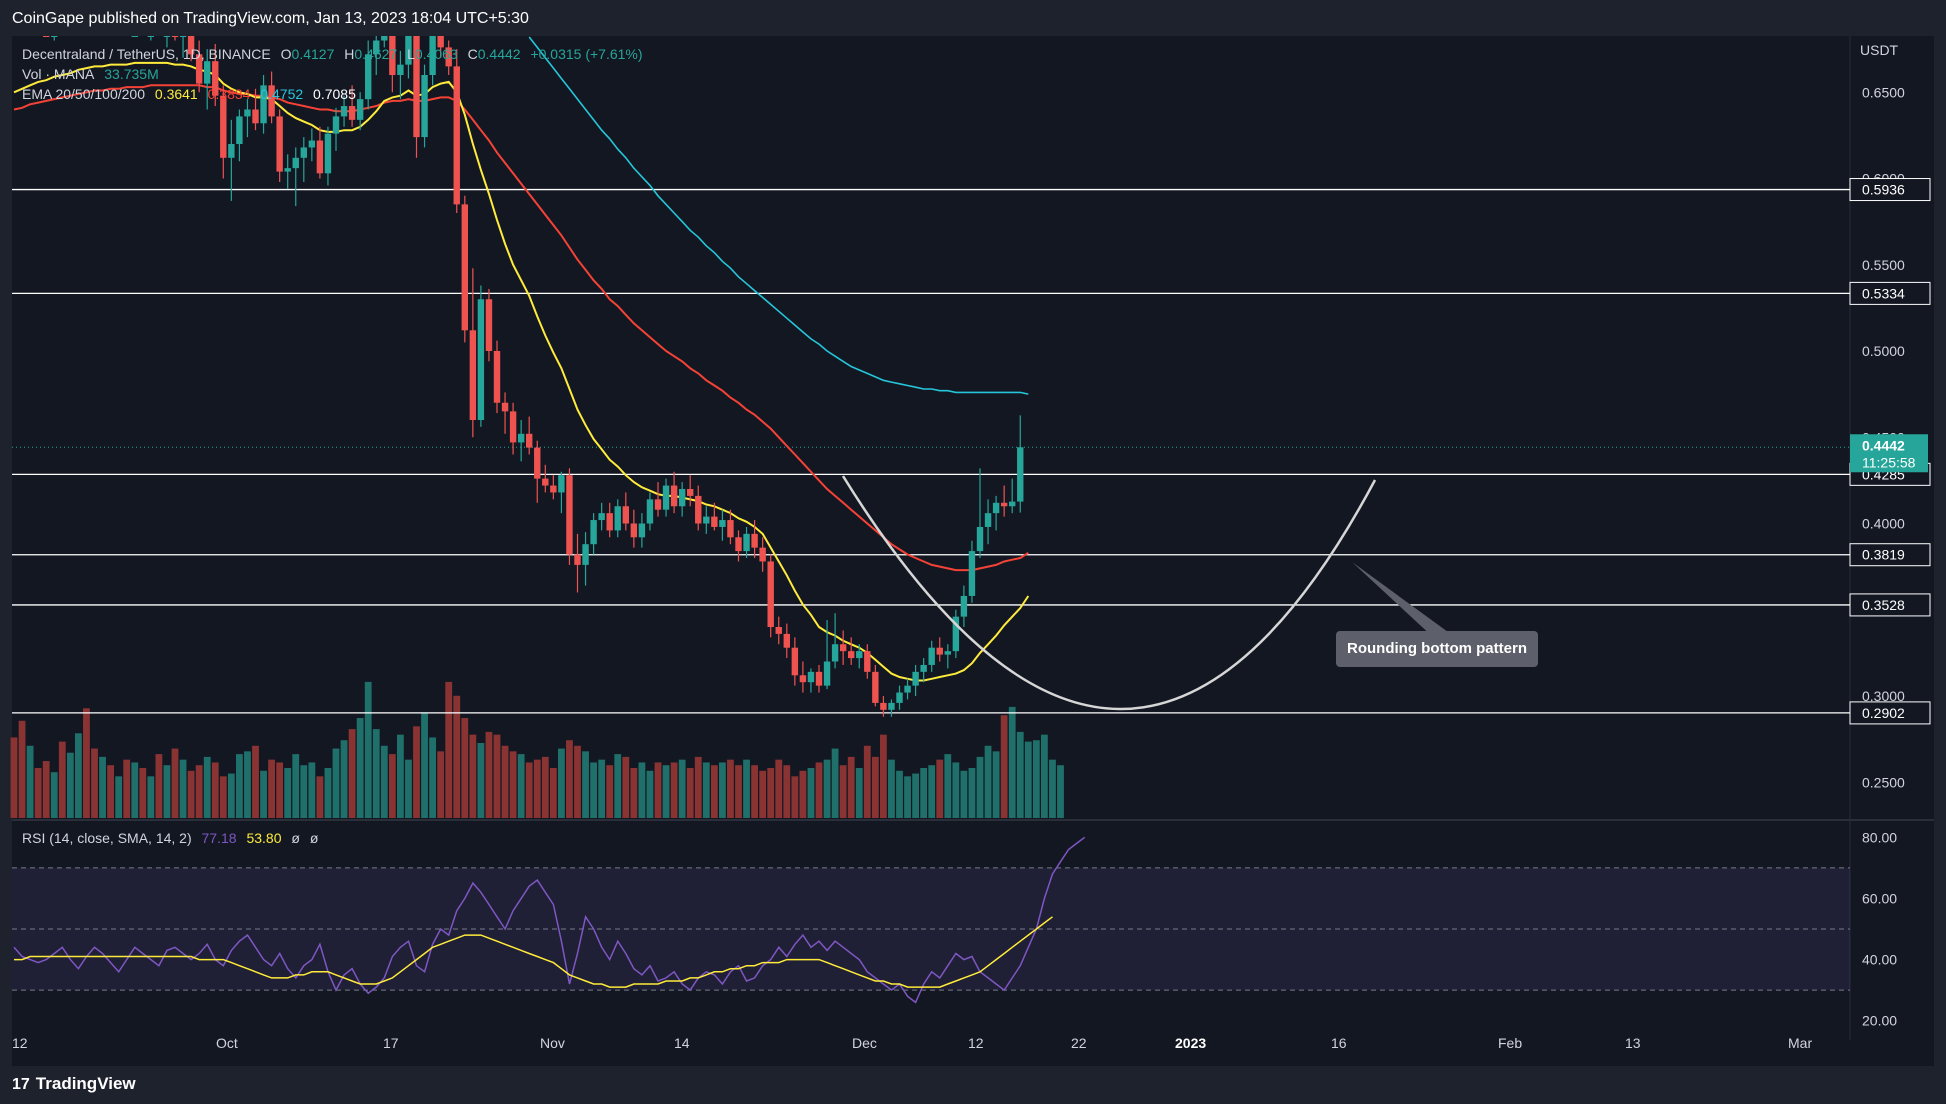 The width and height of the screenshot is (1946, 1104). I want to click on time-tick-label: Nov, so click(552, 1043).